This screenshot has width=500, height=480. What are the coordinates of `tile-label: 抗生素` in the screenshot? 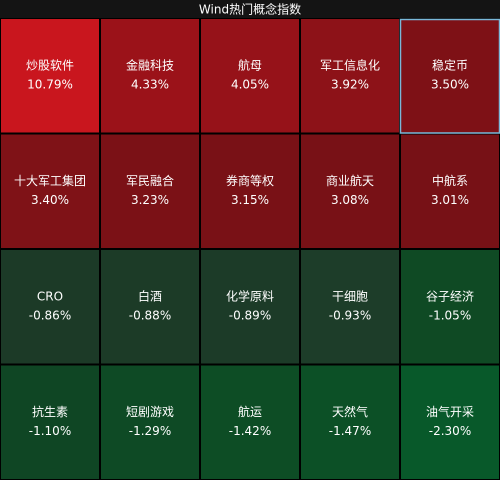 It's located at (50, 411).